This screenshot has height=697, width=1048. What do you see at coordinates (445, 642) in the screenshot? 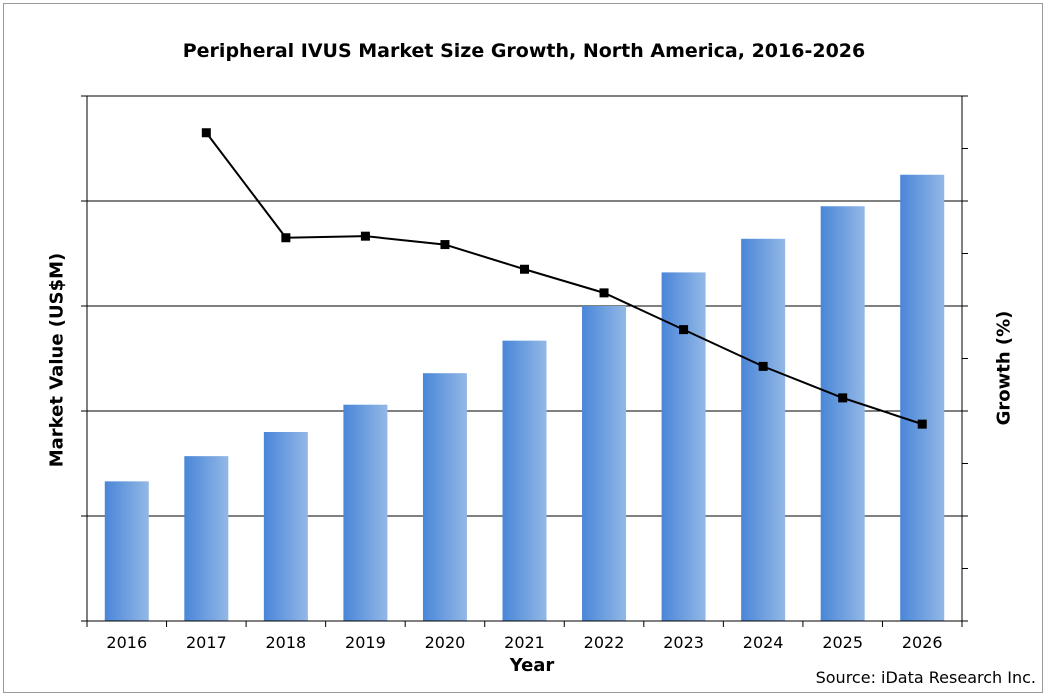
I see `x-tick-label: 2020` at bounding box center [445, 642].